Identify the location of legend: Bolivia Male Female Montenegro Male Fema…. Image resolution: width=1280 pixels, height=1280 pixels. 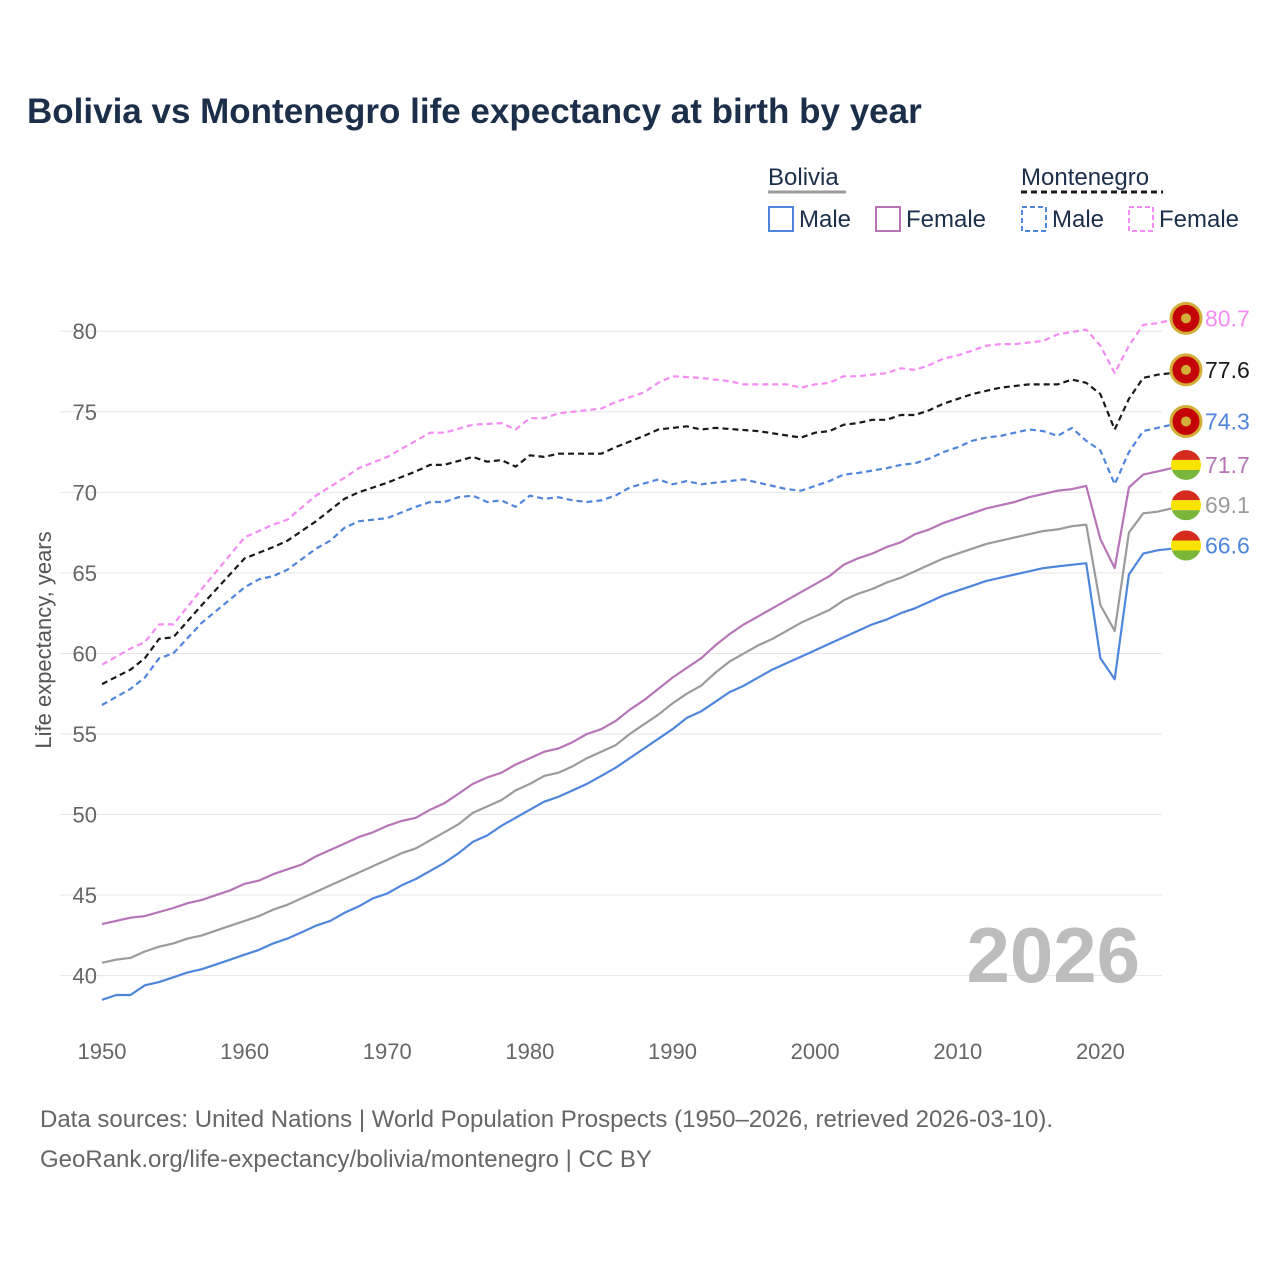
(1003, 198).